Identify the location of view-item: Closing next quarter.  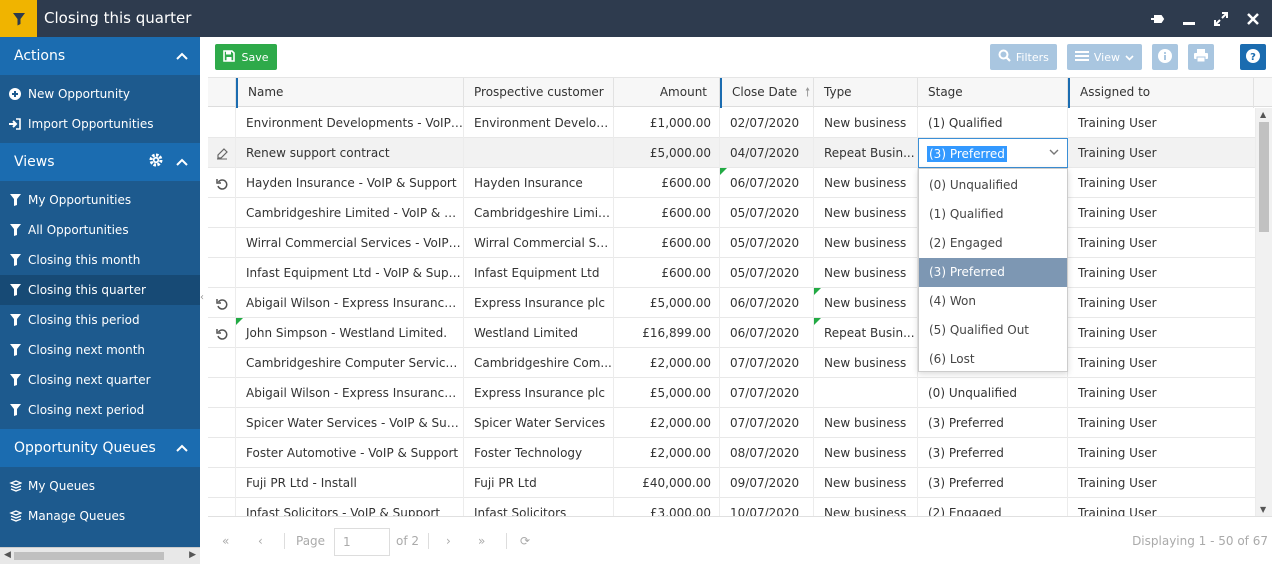
(100, 380).